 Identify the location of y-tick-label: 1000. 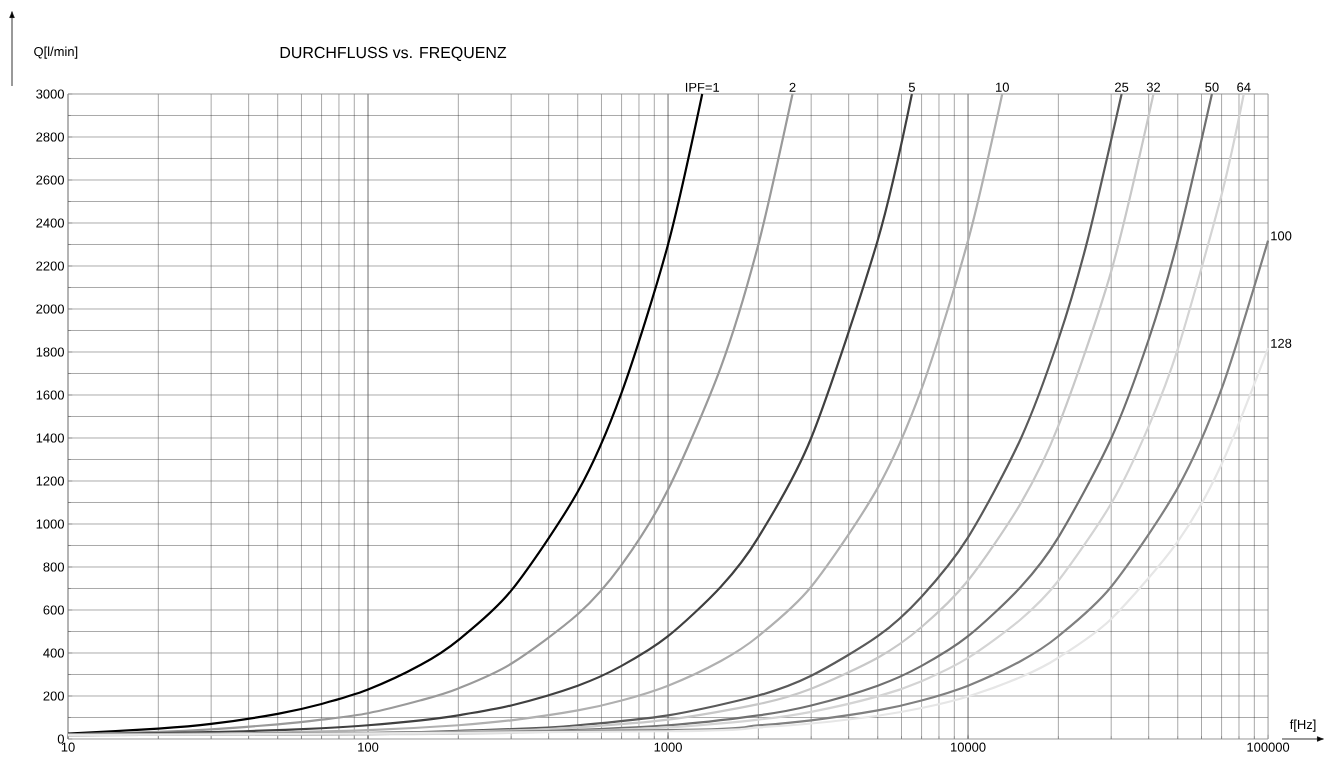
(50, 524).